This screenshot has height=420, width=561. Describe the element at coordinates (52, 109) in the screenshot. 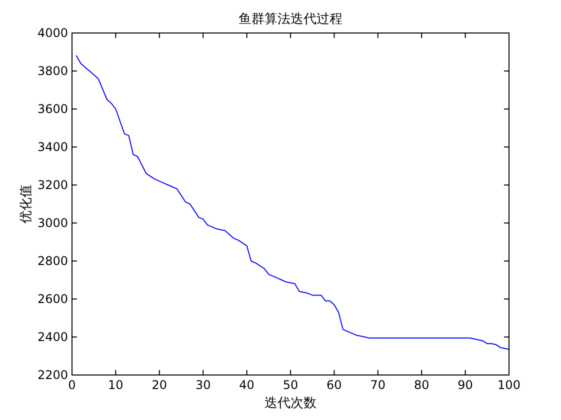

I see `y-tick-label: 3600` at that location.